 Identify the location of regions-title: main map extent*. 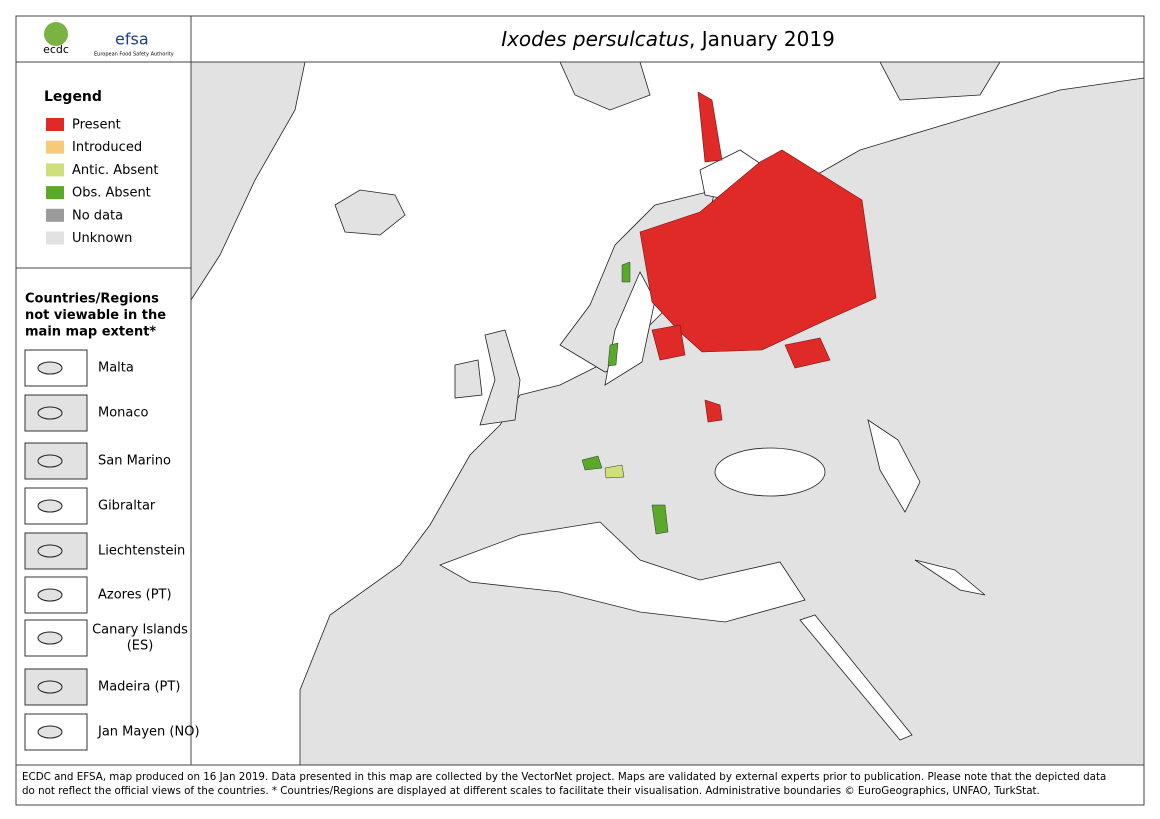
(90, 332).